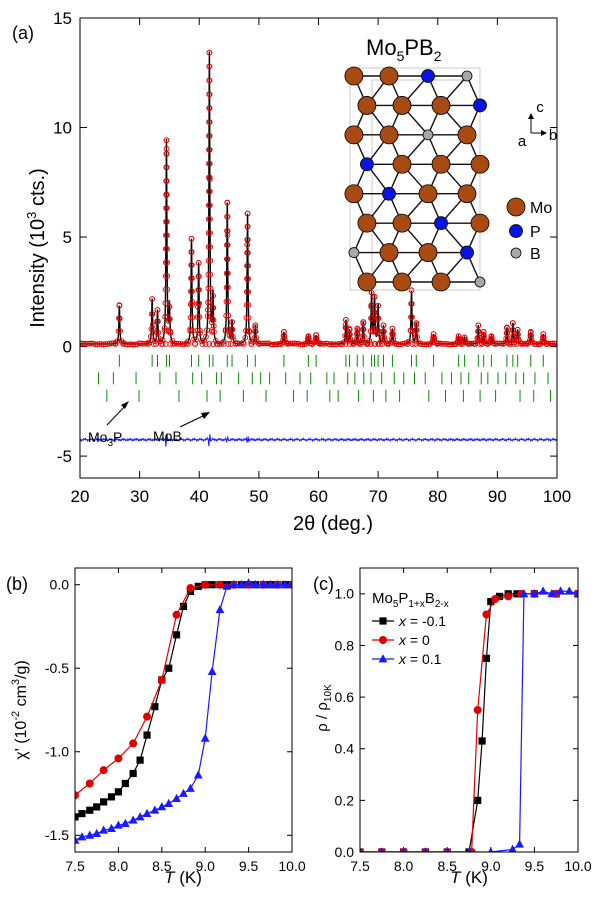 This screenshot has height=897, width=595. I want to click on b-arrow-head, so click(544, 133).